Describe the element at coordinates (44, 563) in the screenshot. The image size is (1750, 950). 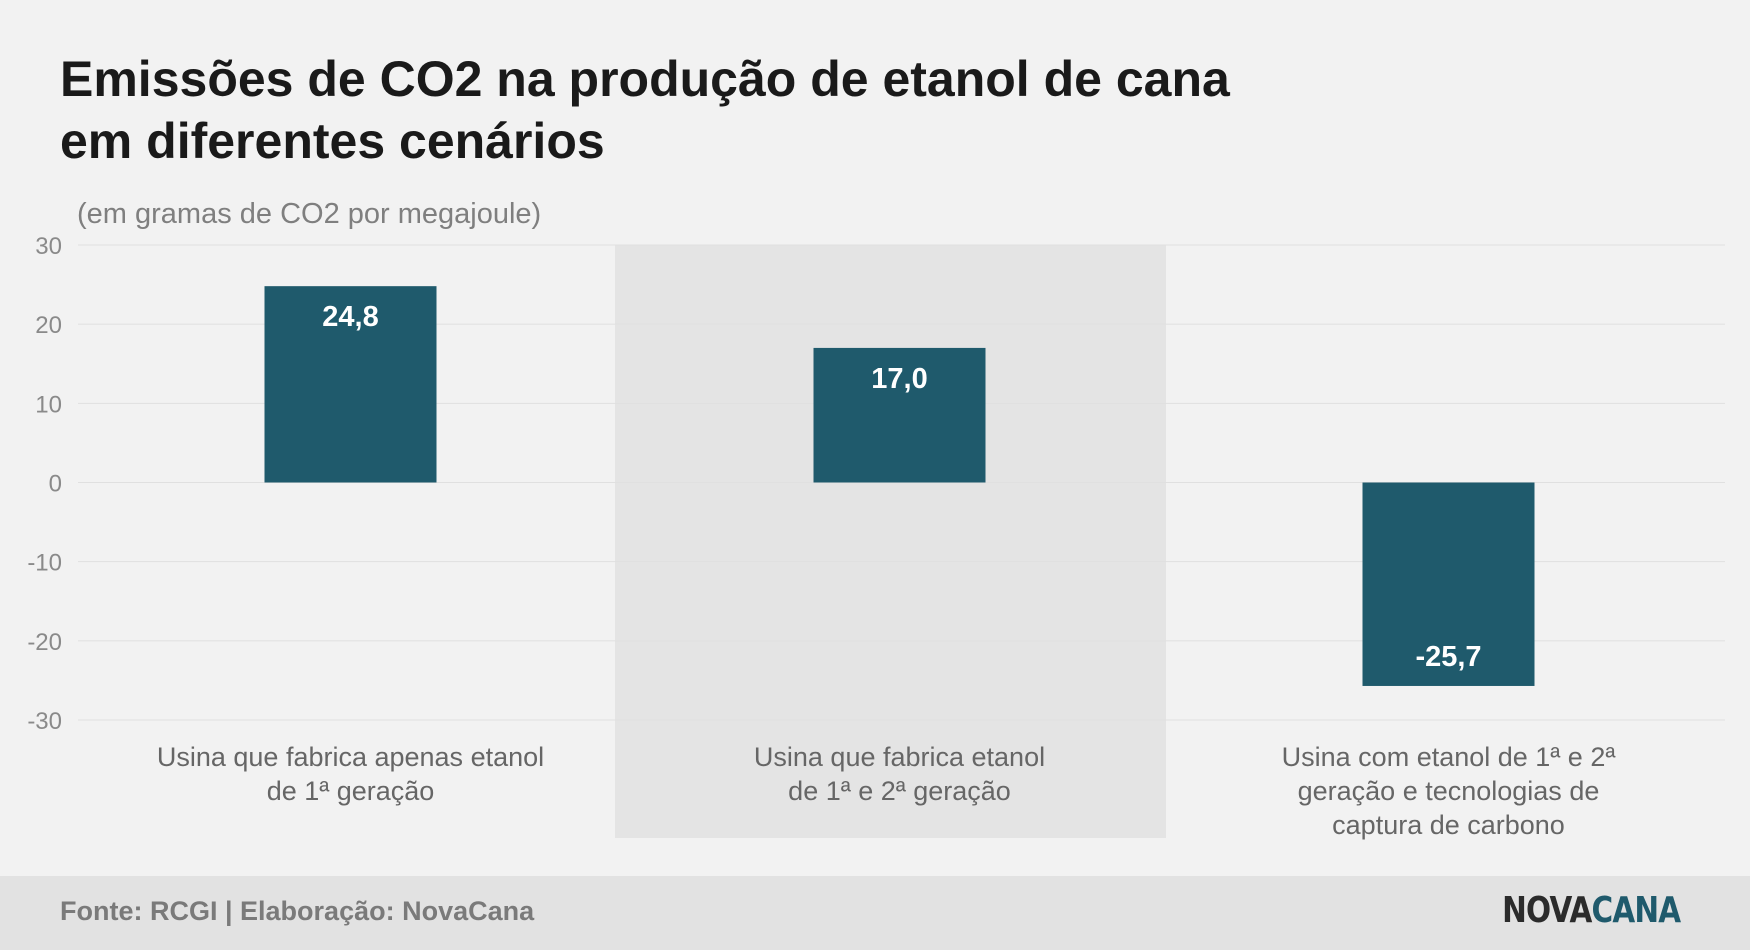
I see `y-tick-label: -10` at that location.